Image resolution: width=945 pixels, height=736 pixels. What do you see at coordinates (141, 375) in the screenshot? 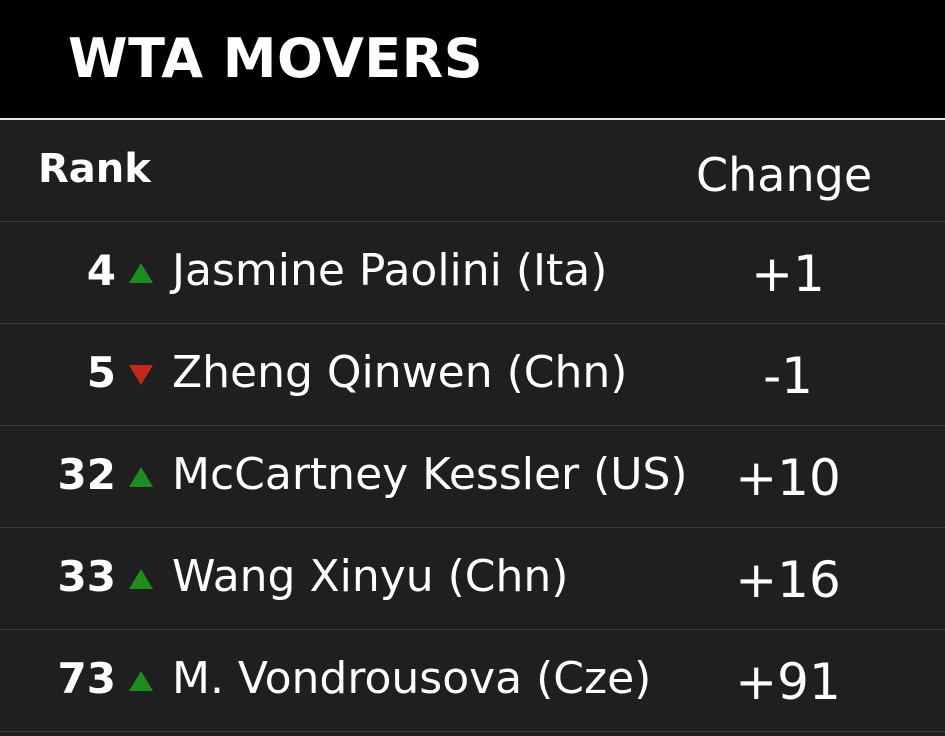
I see `down-arrow-icon` at bounding box center [141, 375].